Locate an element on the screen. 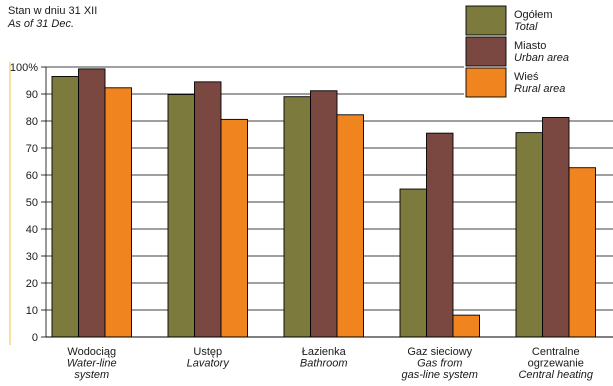  category-label-polish: Łazienka is located at coordinates (324, 352).